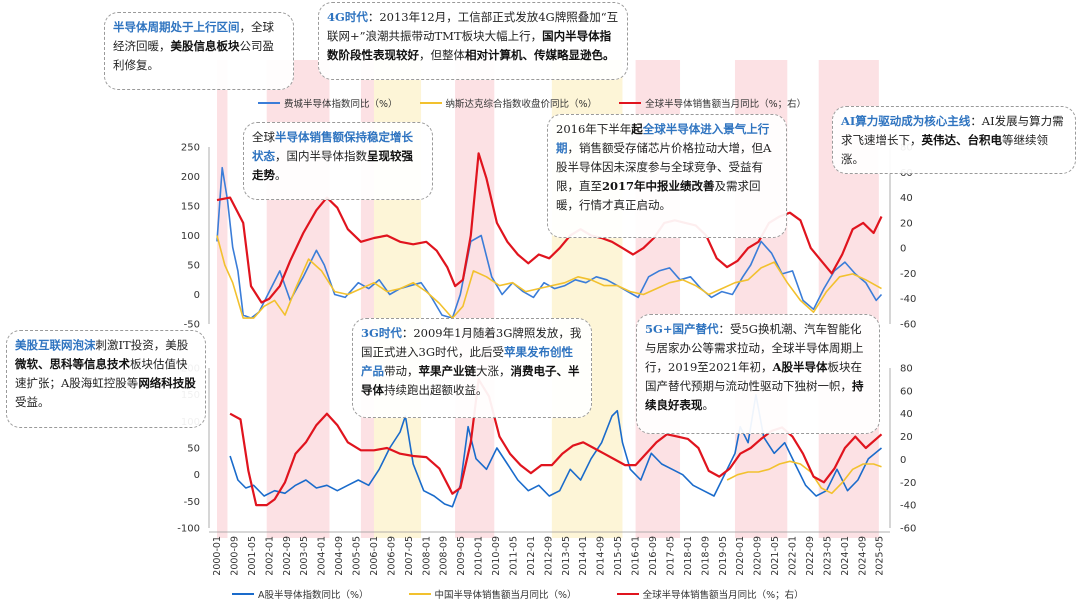 Image resolution: width=1080 pixels, height=607 pixels. Describe the element at coordinates (357, 556) in the screenshot. I see `x-tick-label: 2005-05` at that location.